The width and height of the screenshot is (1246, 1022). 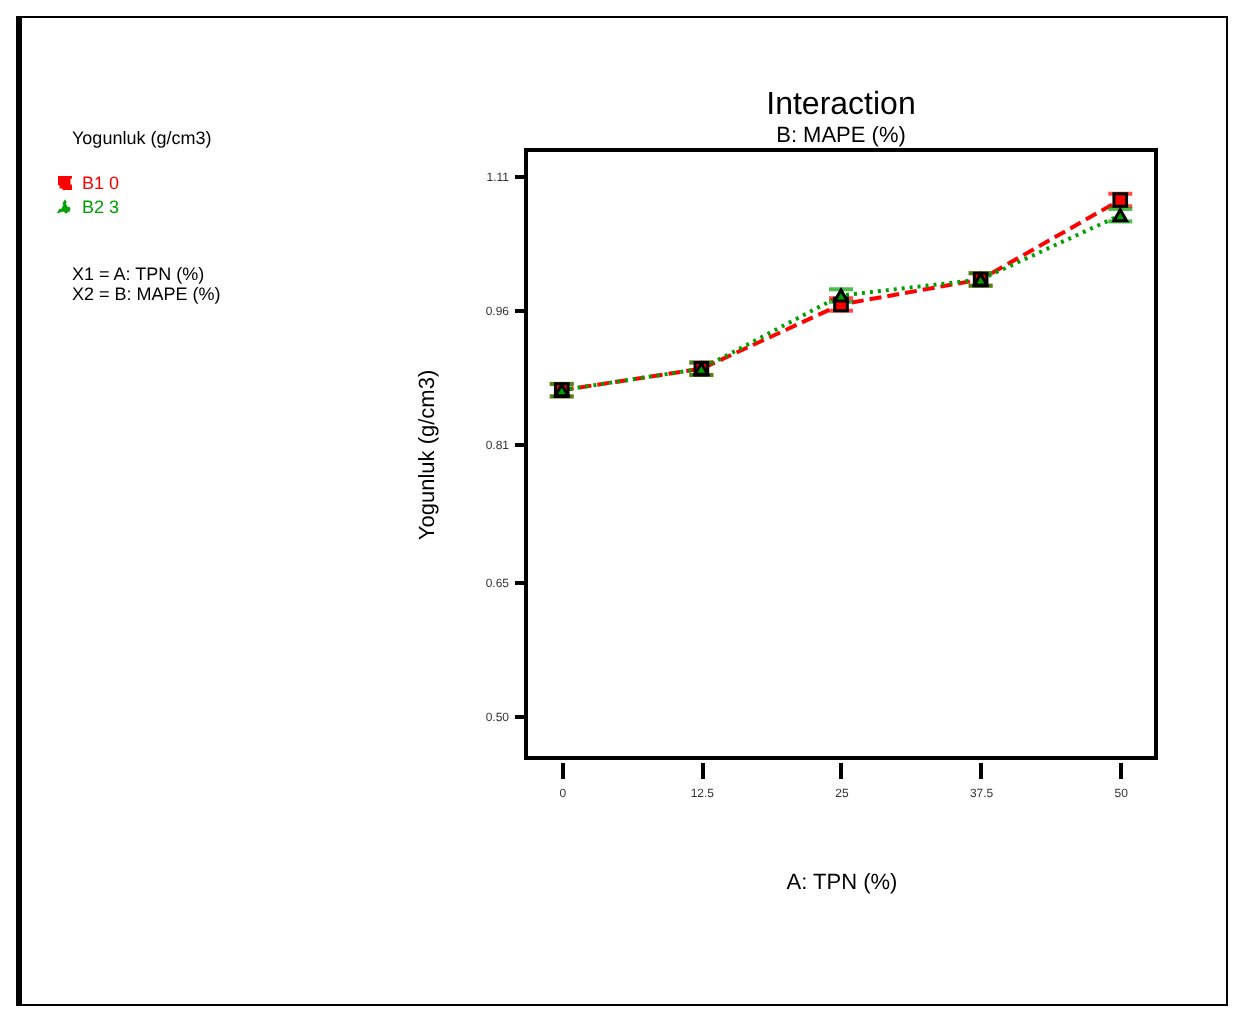 What do you see at coordinates (841, 105) in the screenshot?
I see `chart-title: Interaction` at bounding box center [841, 105].